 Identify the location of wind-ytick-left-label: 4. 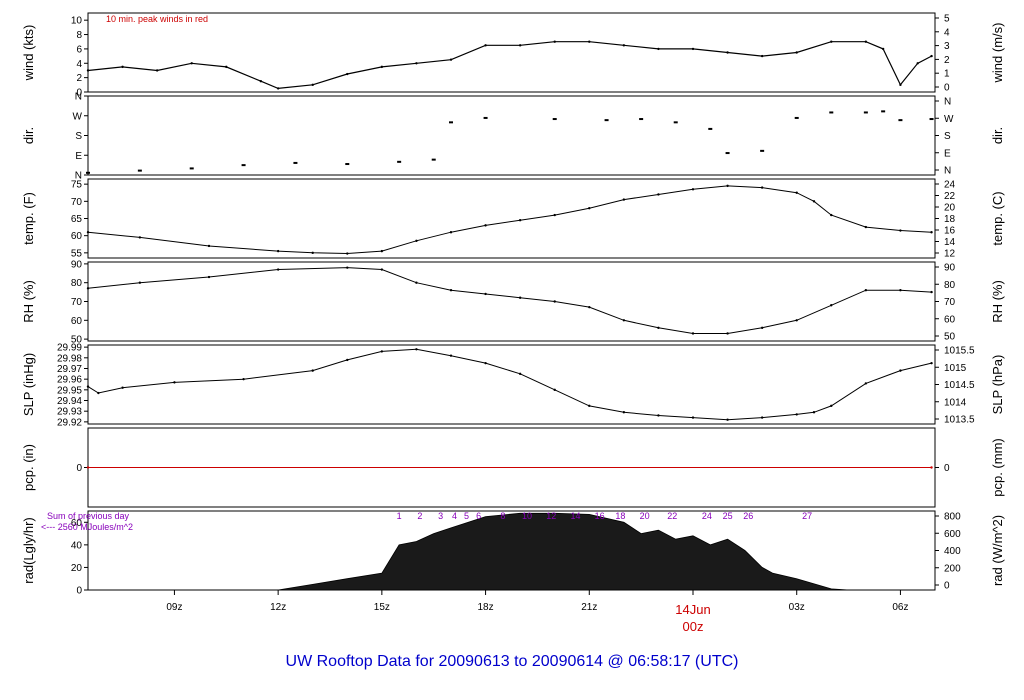
(79, 64).